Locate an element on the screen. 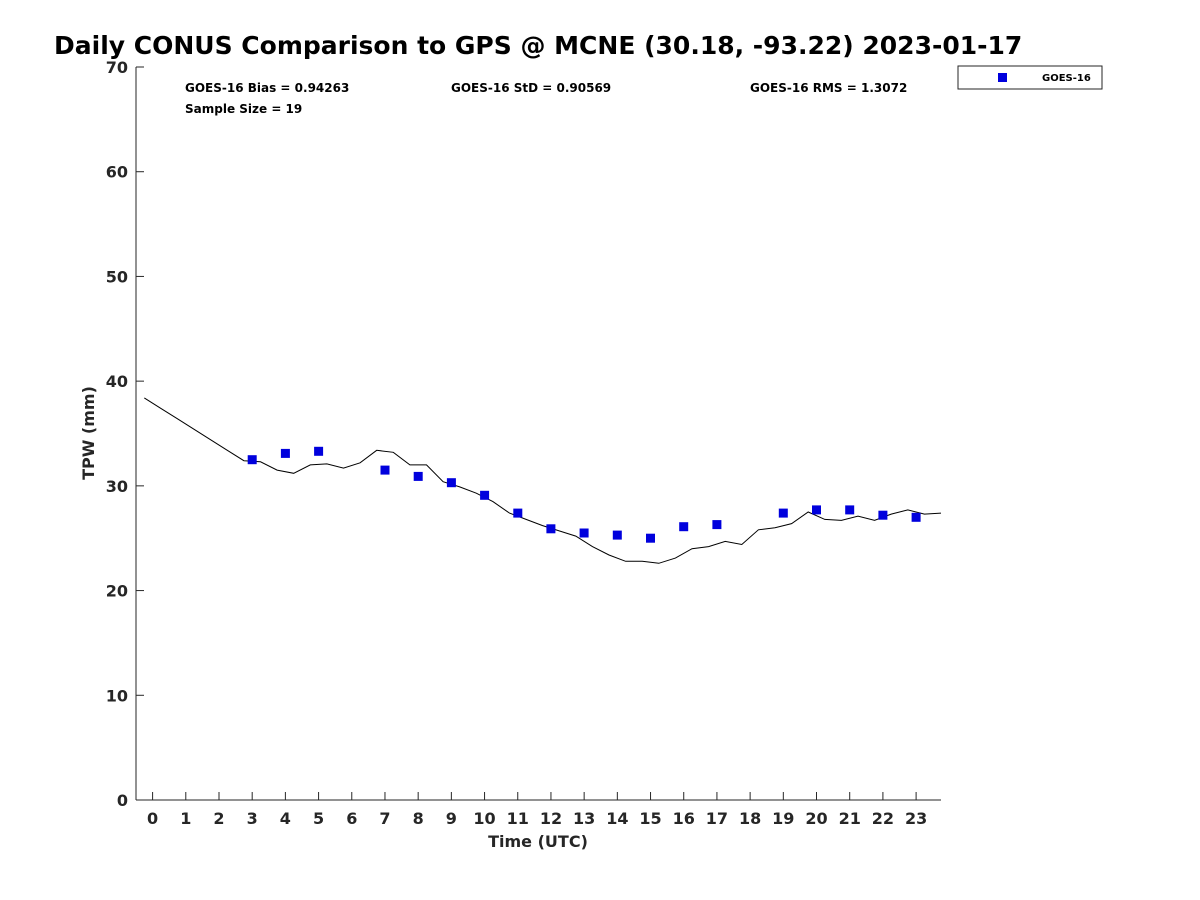 The width and height of the screenshot is (1200, 900). x-tick-label: 21 is located at coordinates (850, 818).